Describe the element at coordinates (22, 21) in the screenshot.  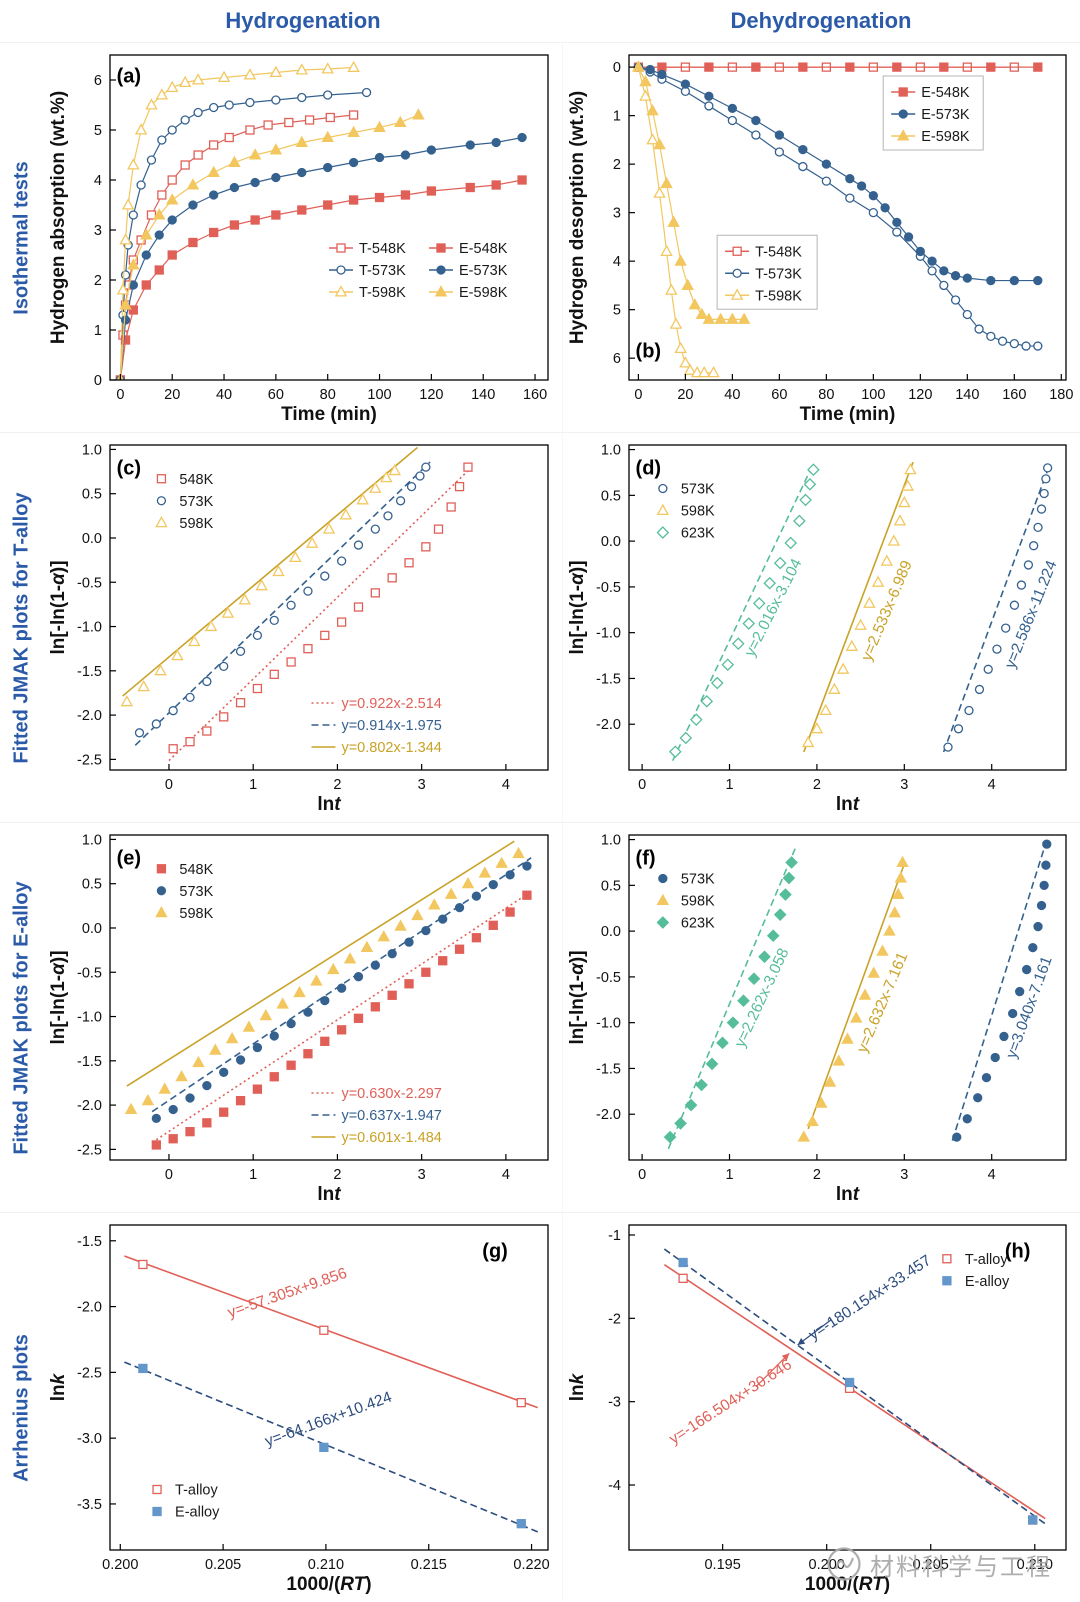
I see `header-corner-spacer` at that location.